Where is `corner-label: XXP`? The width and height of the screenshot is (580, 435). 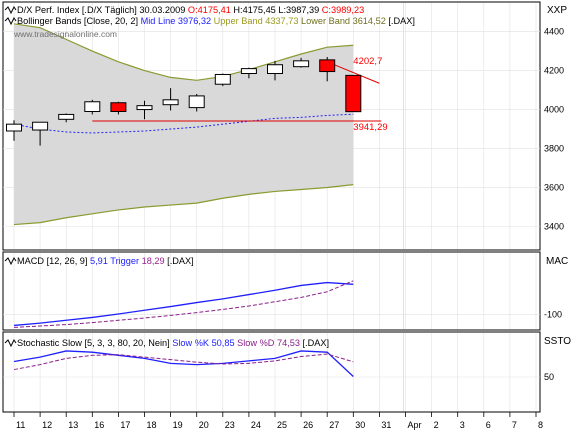 corner-label: XXP is located at coordinates (557, 10).